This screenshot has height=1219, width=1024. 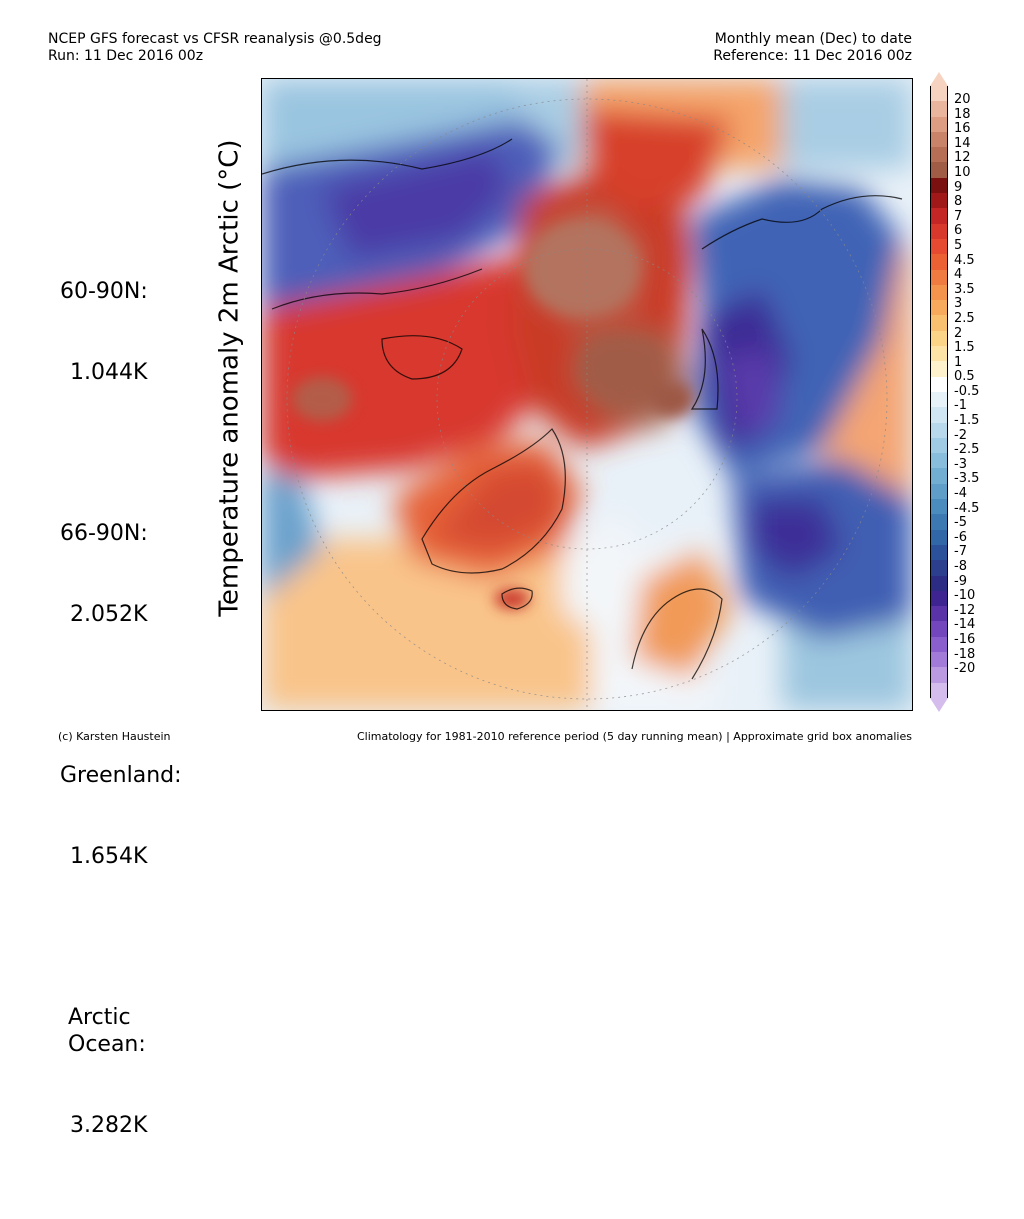 I want to click on legend-label: -5, so click(x=960, y=523).